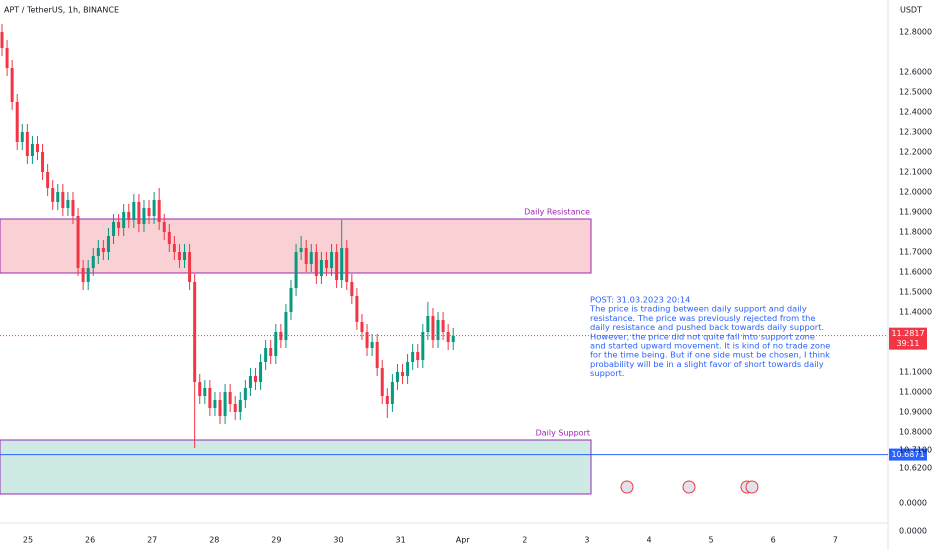  I want to click on y-tick-label: 11.0000, so click(915, 392).